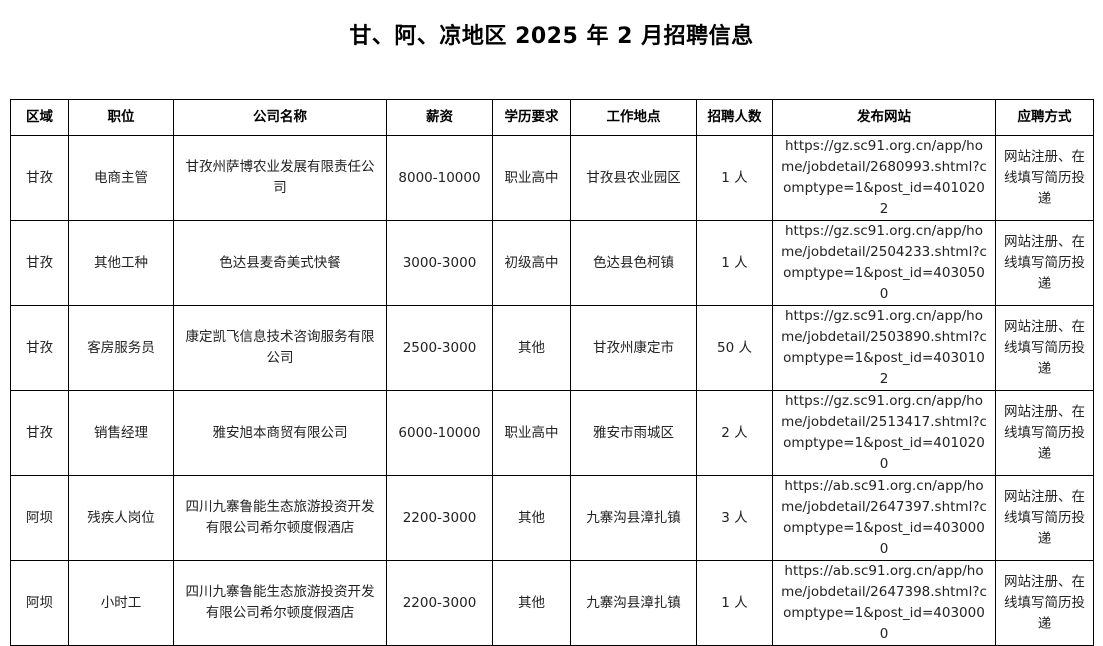 This screenshot has width=1103, height=646. What do you see at coordinates (280, 348) in the screenshot?
I see `cell-company: 康定凯飞信息技术咨询服务有限公司` at bounding box center [280, 348].